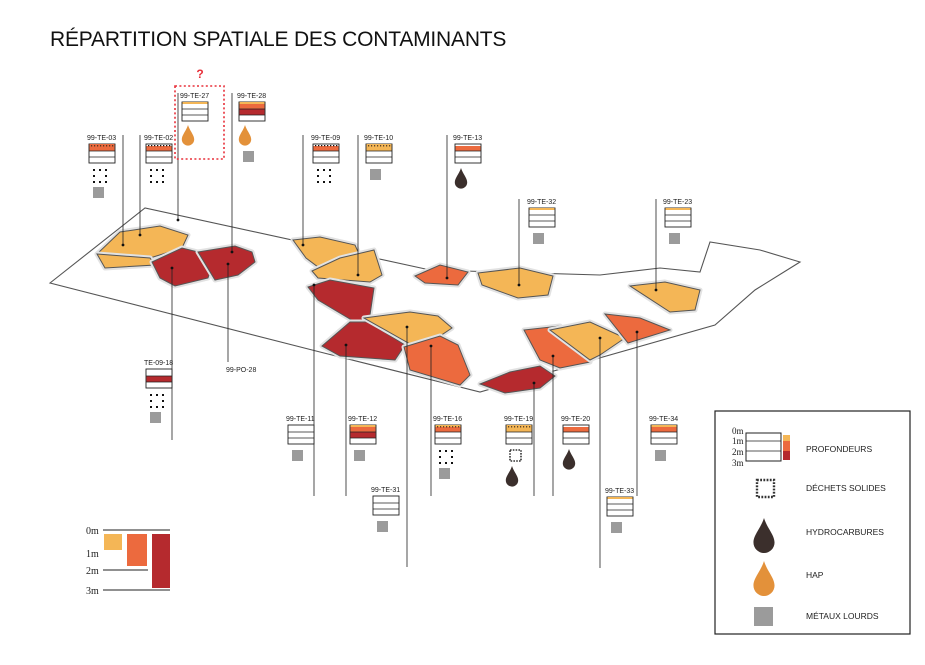 The height and width of the screenshot is (665, 925). I want to click on legend-hydro-shape, so click(764, 536).